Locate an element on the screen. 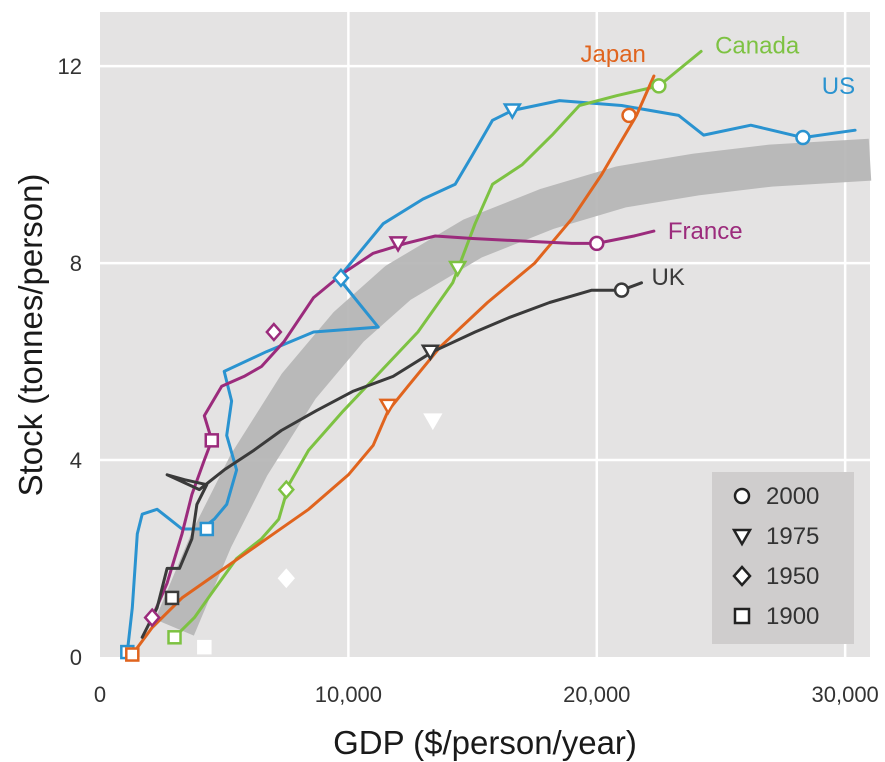  legend-entry: 1975 is located at coordinates (775, 536).